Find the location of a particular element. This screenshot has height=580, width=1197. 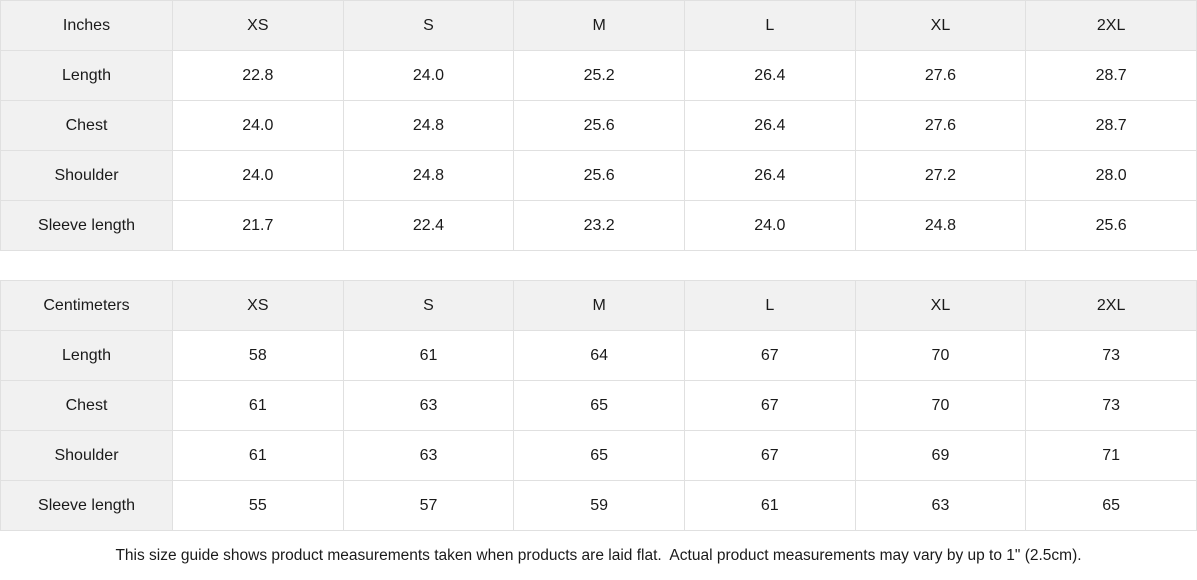

measurement-row: Chest 61 63 65 67 70 73 is located at coordinates (598, 406).